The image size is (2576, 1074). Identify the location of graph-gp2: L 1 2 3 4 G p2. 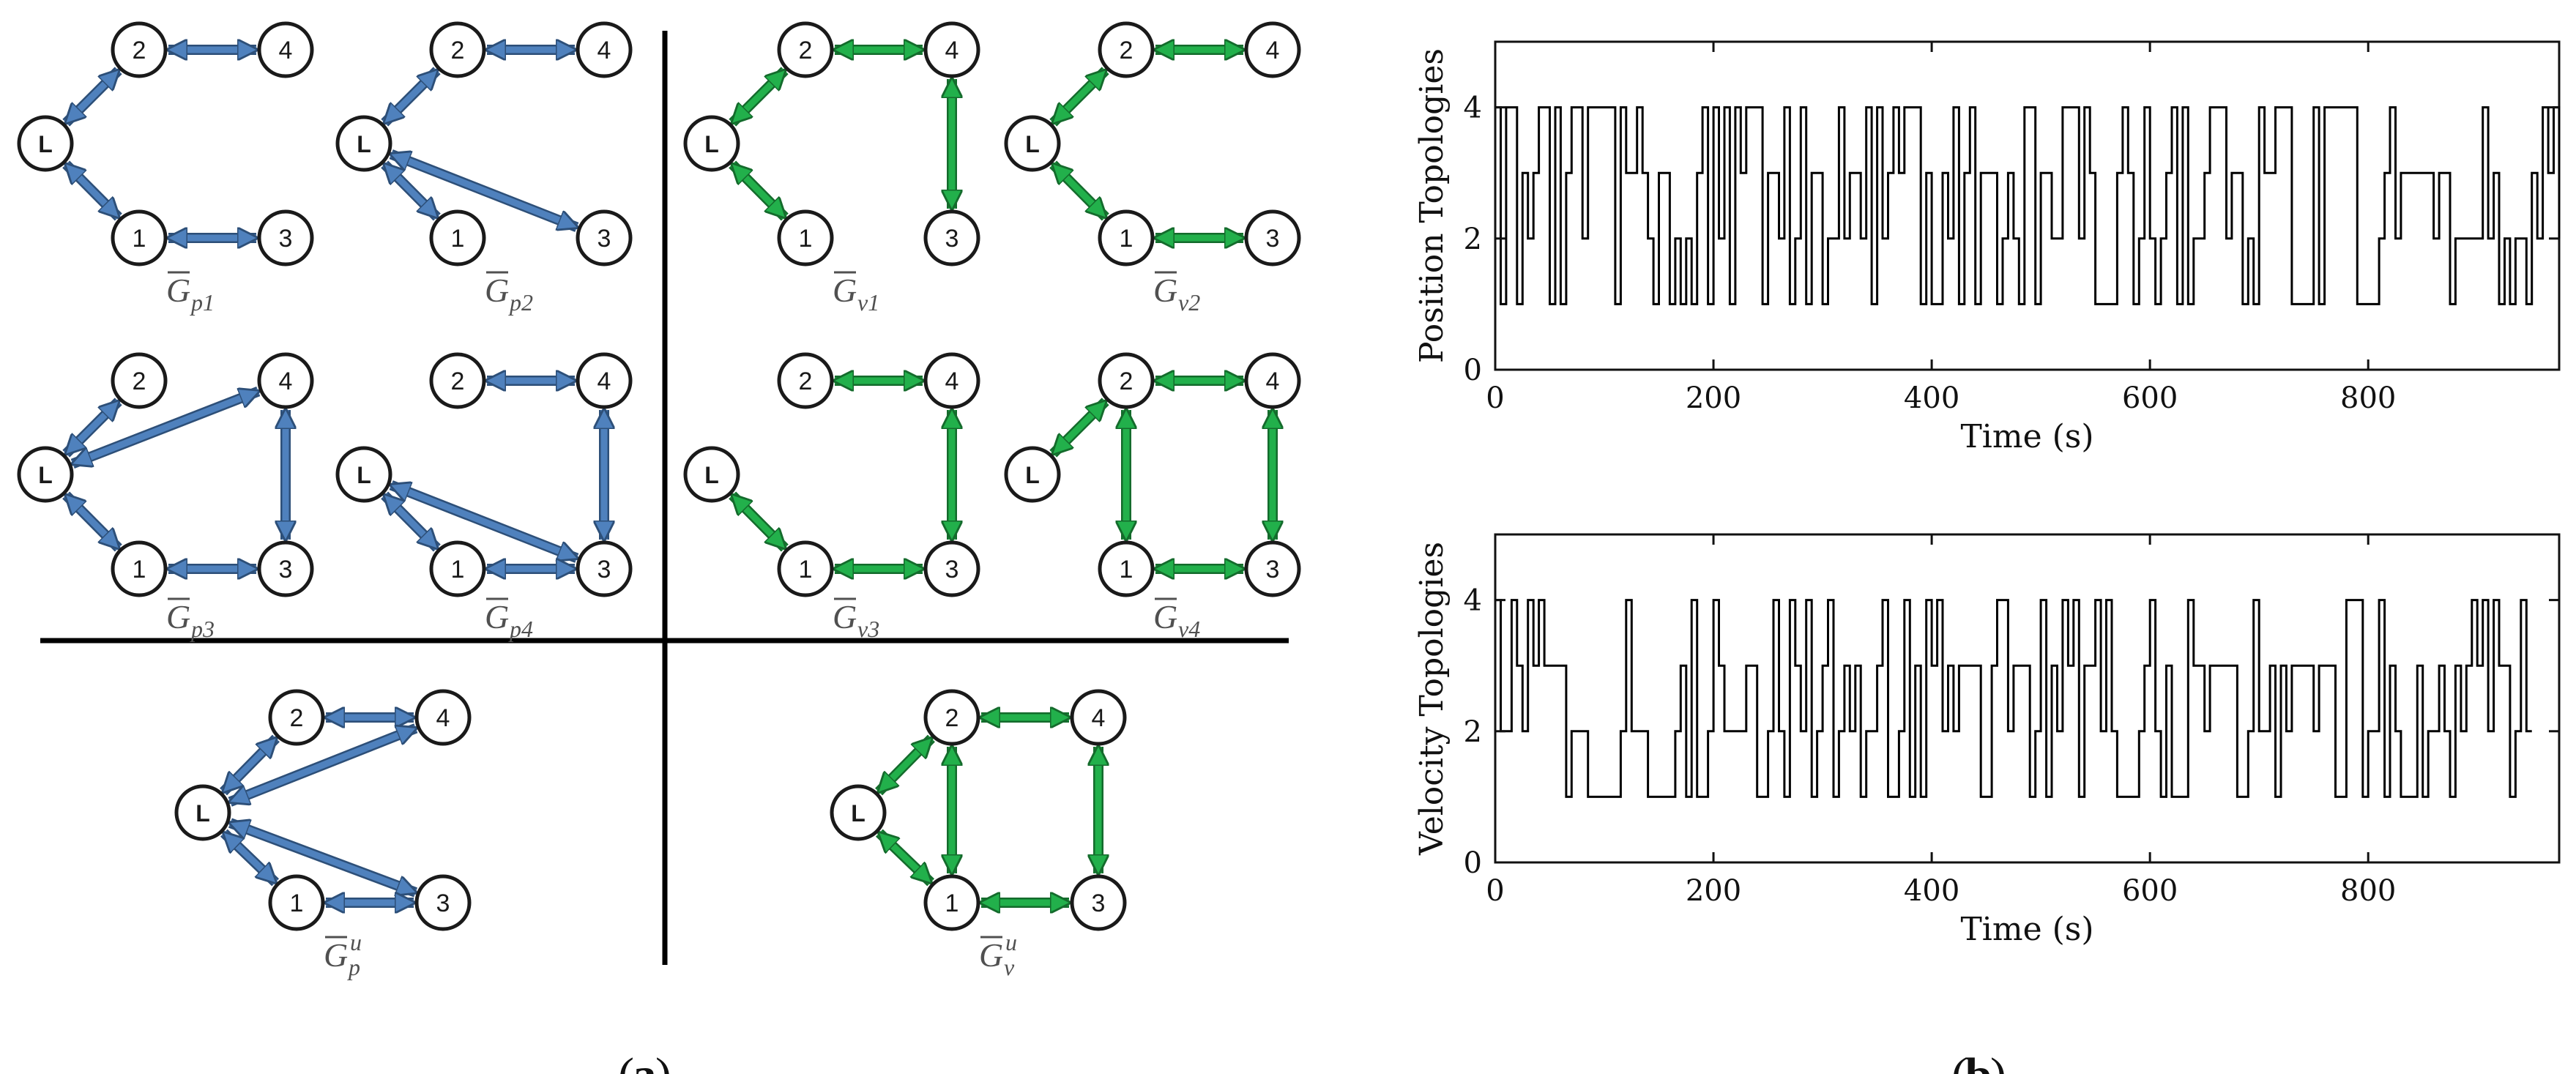
(484, 168).